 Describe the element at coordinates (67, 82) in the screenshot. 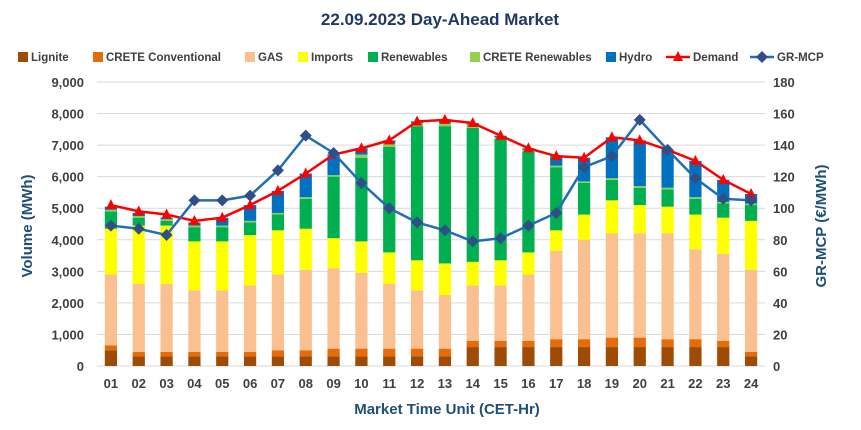

I see `y-tick-label: 9,000` at that location.